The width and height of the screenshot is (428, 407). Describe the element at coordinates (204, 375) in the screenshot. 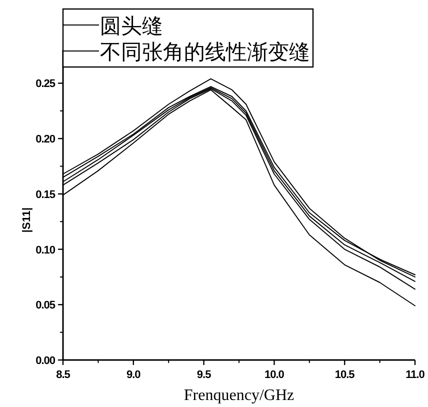

I see `x-tick-label: 9.5` at that location.